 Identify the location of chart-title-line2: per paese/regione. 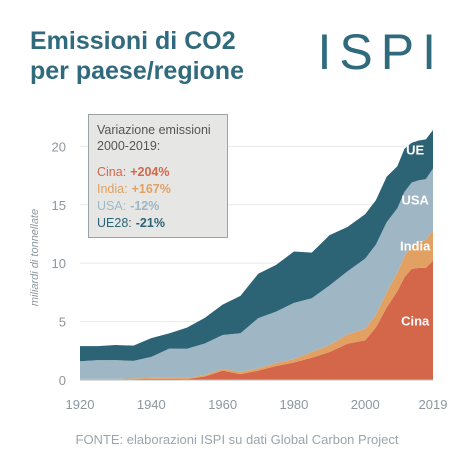
(137, 71).